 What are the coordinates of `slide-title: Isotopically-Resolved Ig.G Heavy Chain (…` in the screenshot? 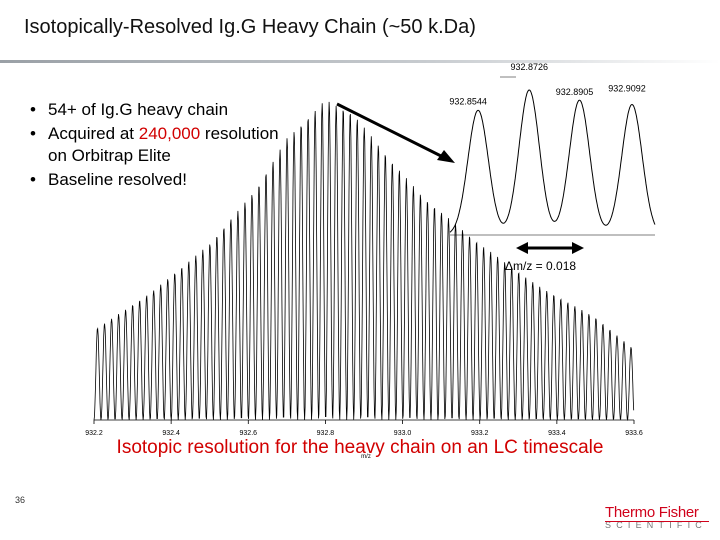 It's located at (250, 27).